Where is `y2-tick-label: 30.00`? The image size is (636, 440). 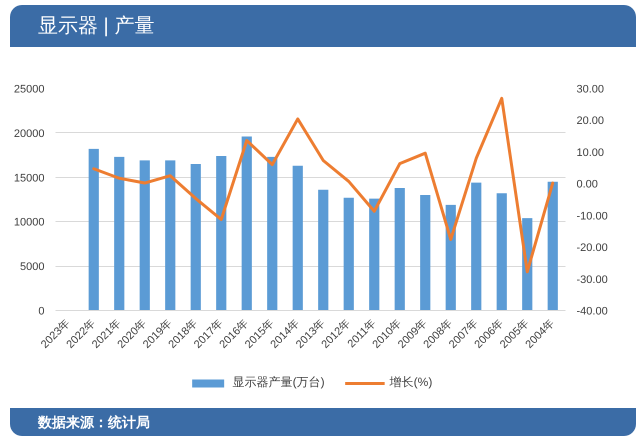
y2-tick-label: 30.00 is located at coordinates (590, 90).